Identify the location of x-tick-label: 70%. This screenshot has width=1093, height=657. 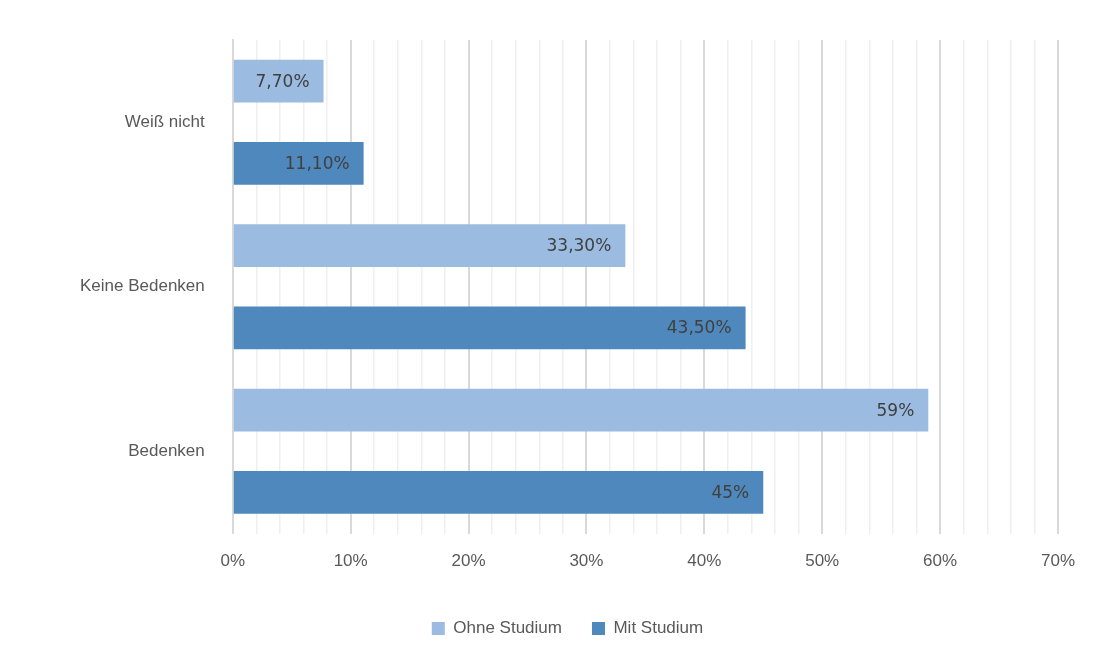
(1057, 561).